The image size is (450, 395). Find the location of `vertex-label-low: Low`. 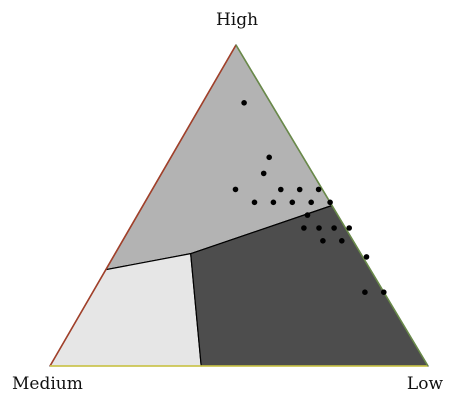

vertex-label-low: Low is located at coordinates (425, 384).